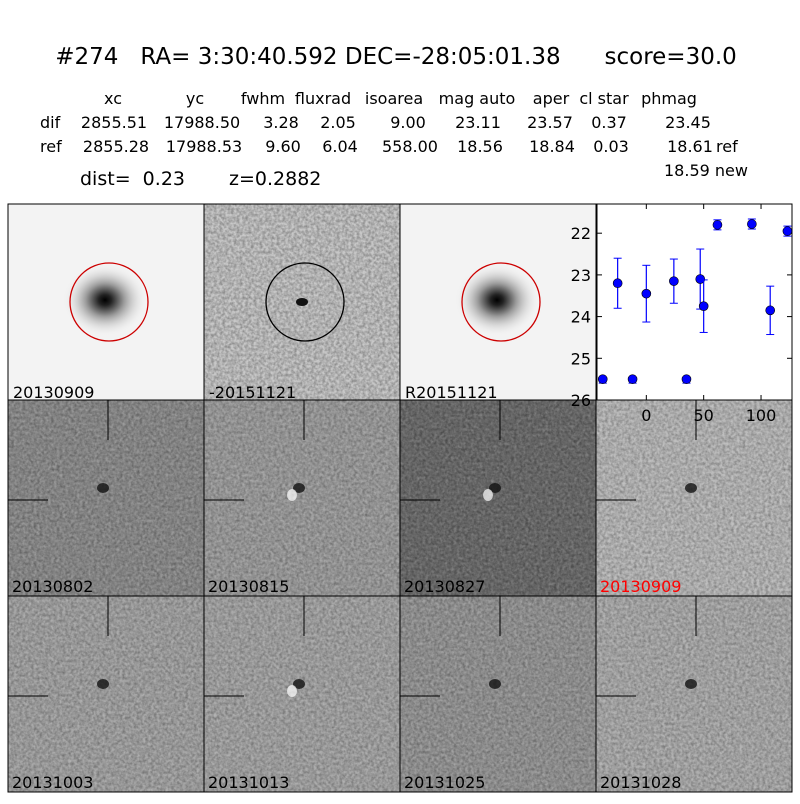 This screenshot has width=800, height=804. I want to click on column-header: mag auto, so click(477, 98).